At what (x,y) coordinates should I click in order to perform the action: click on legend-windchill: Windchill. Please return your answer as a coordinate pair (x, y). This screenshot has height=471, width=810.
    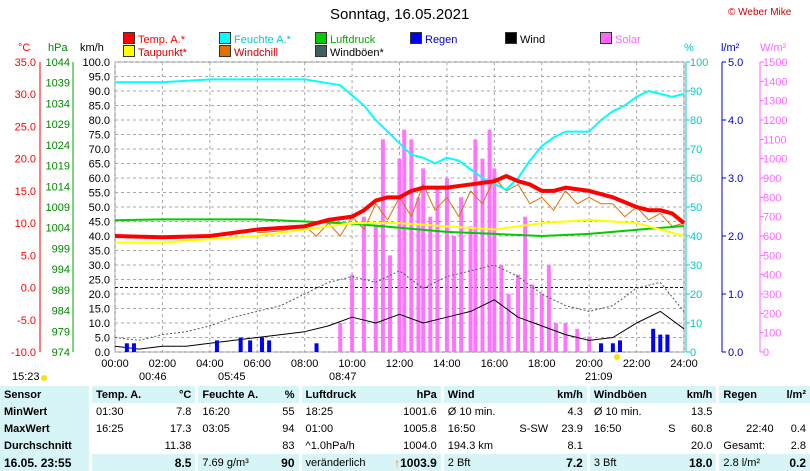
    Looking at the image, I should click on (248, 52).